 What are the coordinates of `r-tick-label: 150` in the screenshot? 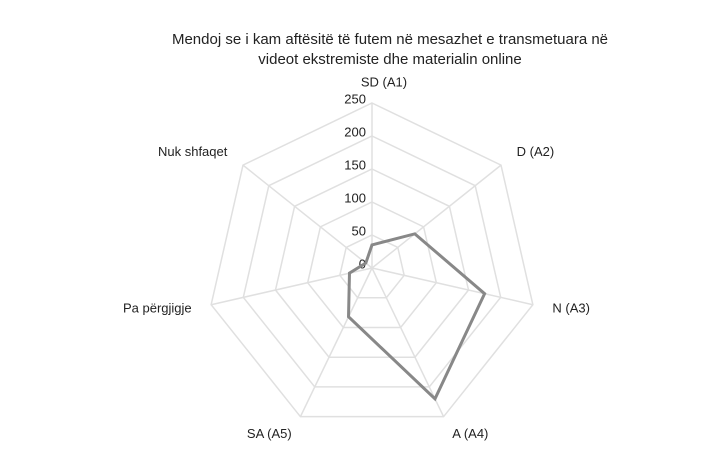 It's located at (355, 164).